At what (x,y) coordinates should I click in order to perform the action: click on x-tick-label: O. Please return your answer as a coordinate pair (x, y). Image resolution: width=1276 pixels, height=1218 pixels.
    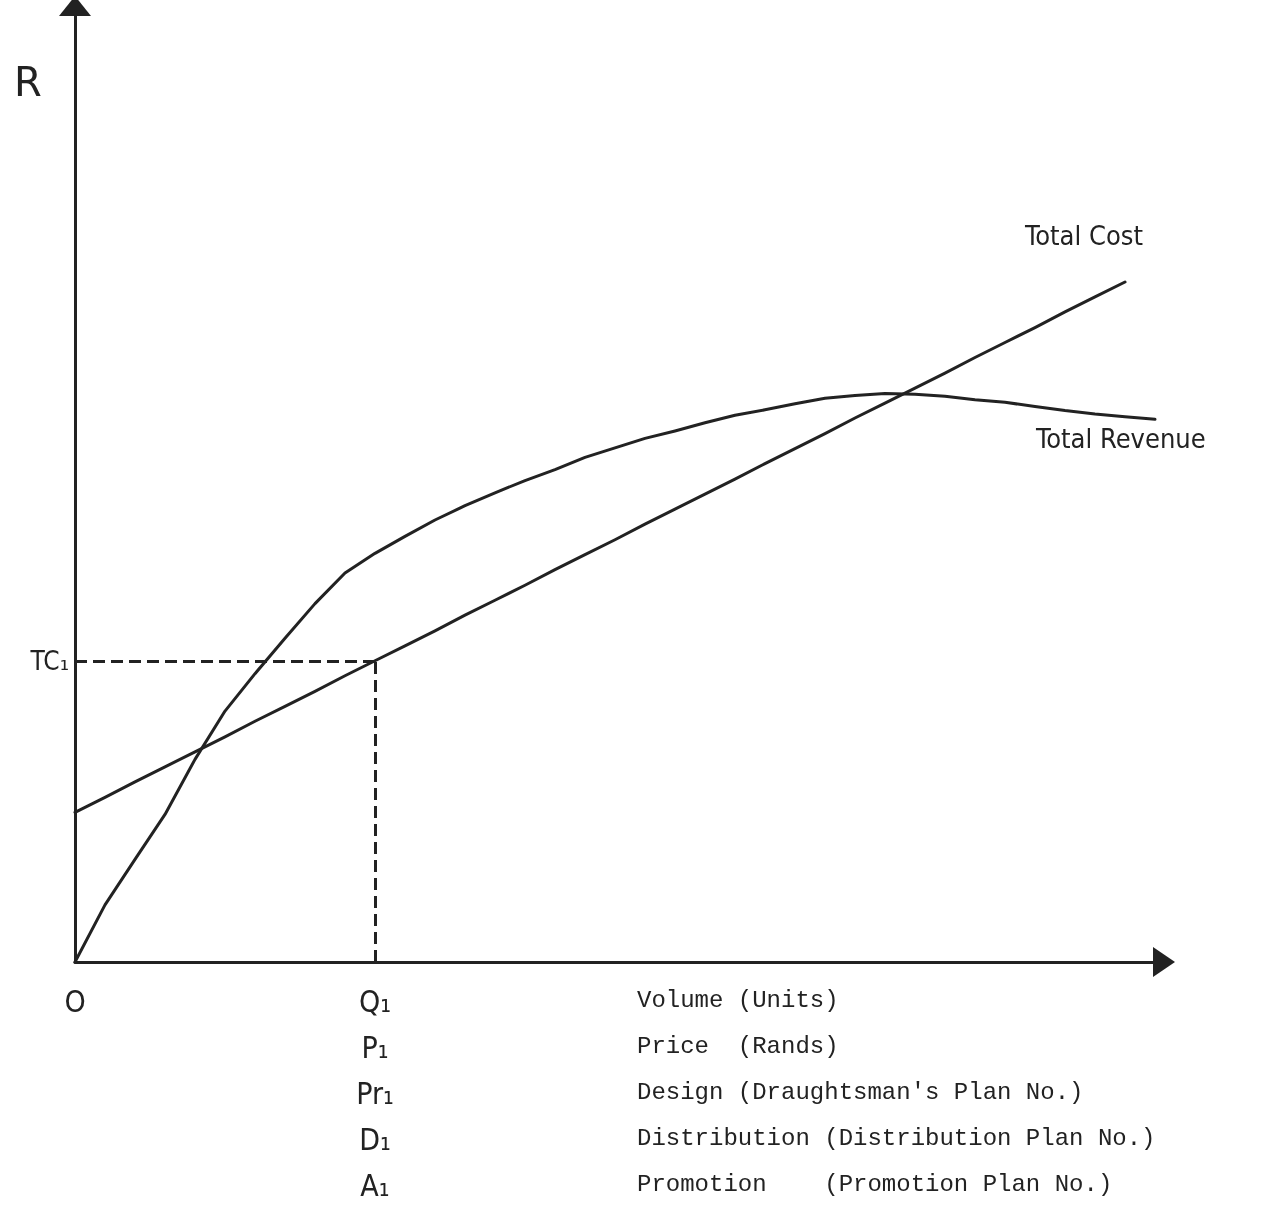
    Looking at the image, I should click on (75, 1001).